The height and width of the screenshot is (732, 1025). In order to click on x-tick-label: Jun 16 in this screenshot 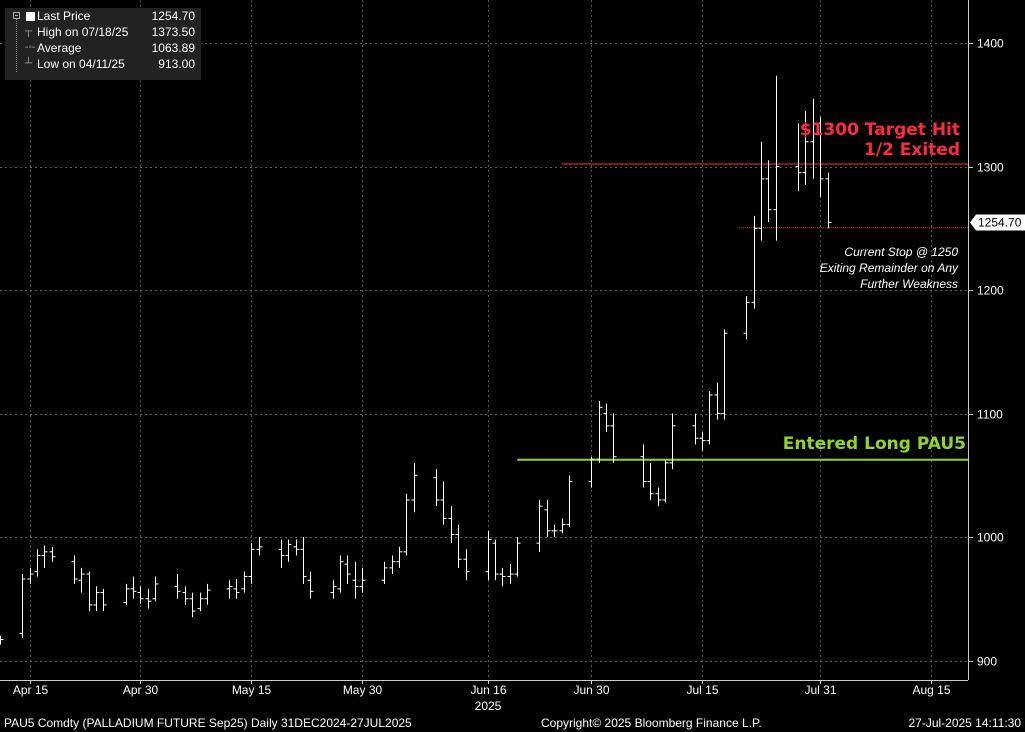, I will do `click(488, 690)`.